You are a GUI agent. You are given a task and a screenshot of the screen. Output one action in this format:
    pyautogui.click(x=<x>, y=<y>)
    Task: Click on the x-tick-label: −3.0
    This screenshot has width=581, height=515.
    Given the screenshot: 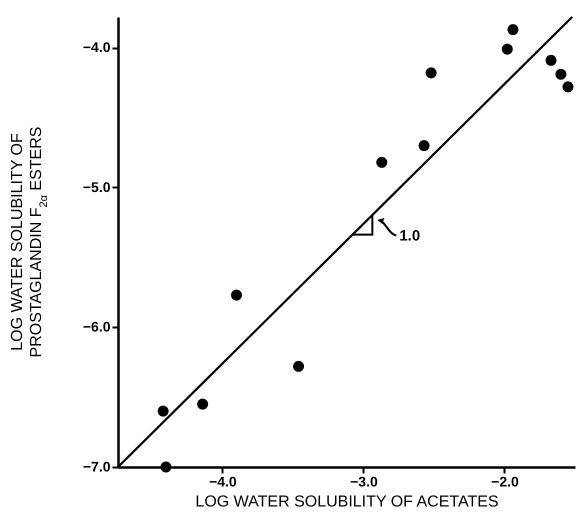 What is the action you would take?
    pyautogui.click(x=364, y=482)
    